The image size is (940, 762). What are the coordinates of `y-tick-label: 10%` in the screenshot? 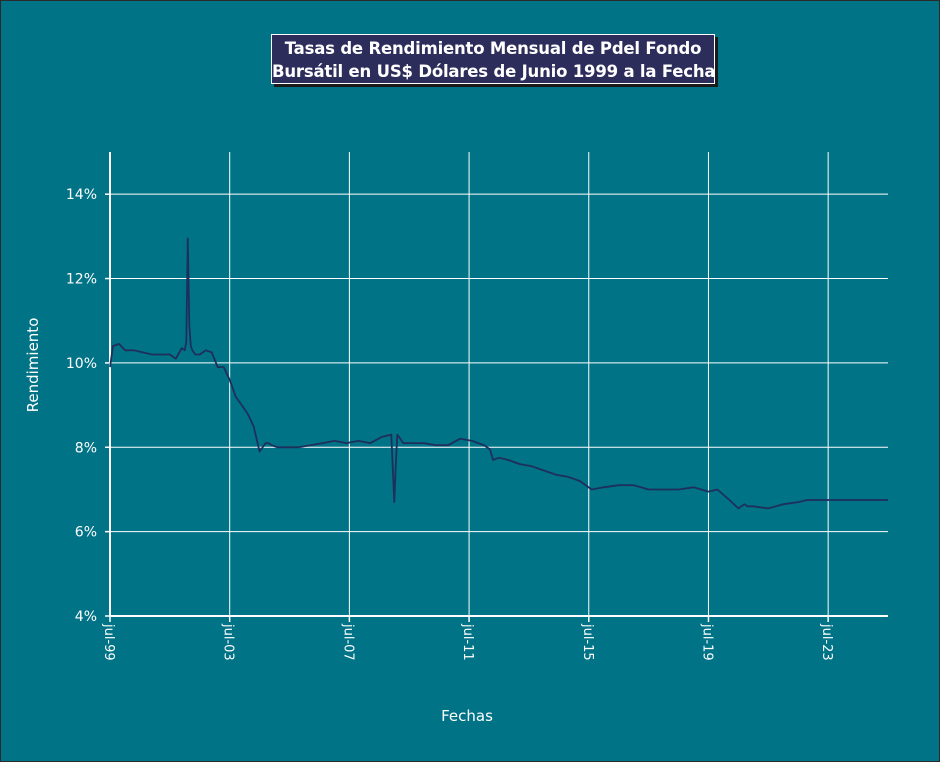 It's located at (81, 364).